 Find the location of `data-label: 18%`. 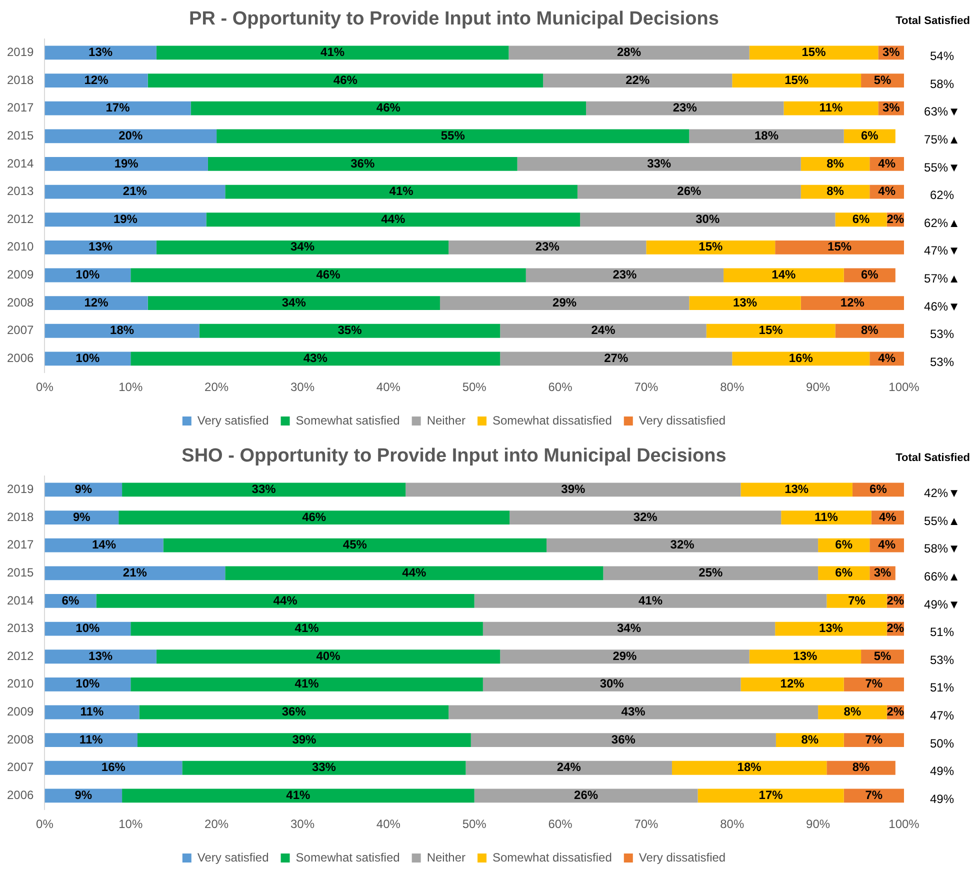

data-label: 18% is located at coordinates (766, 135).